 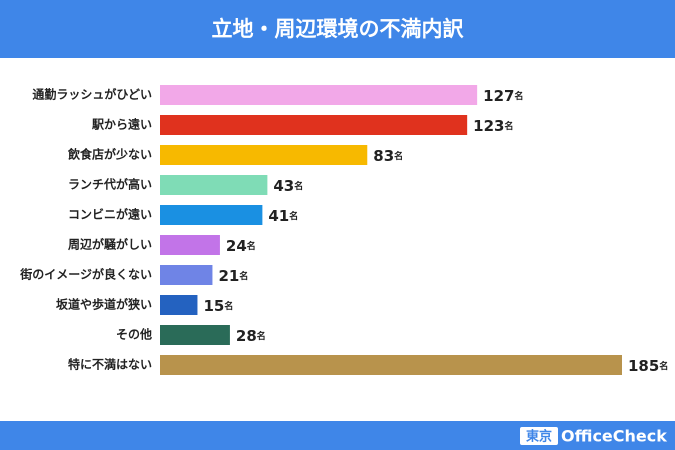 I want to click on category-label: ランチ代が高い, so click(x=110, y=184).